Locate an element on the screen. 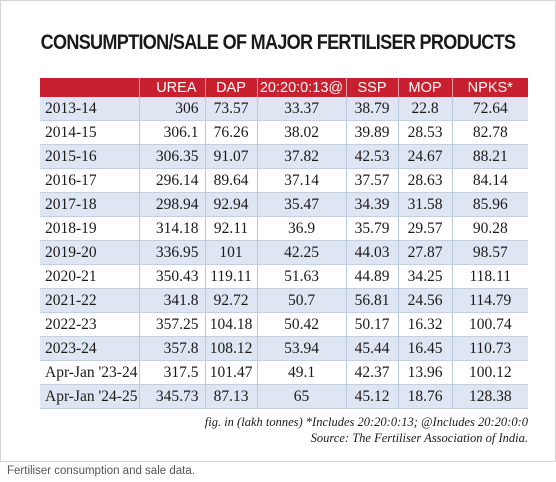  cell-year: 2022-23 is located at coordinates (89, 324).